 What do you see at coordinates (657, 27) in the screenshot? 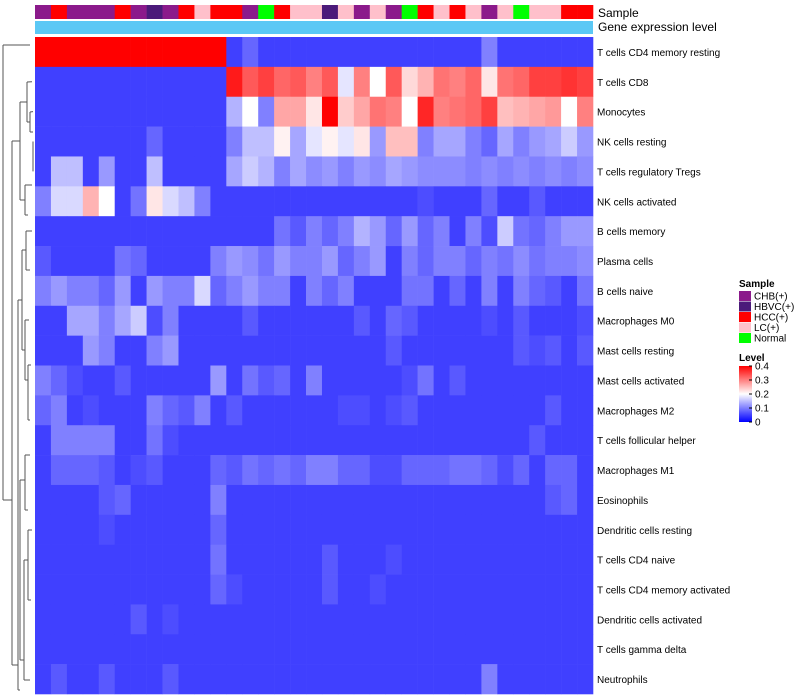
I see `gene-expression-annotation-label: Gene expression level` at bounding box center [657, 27].